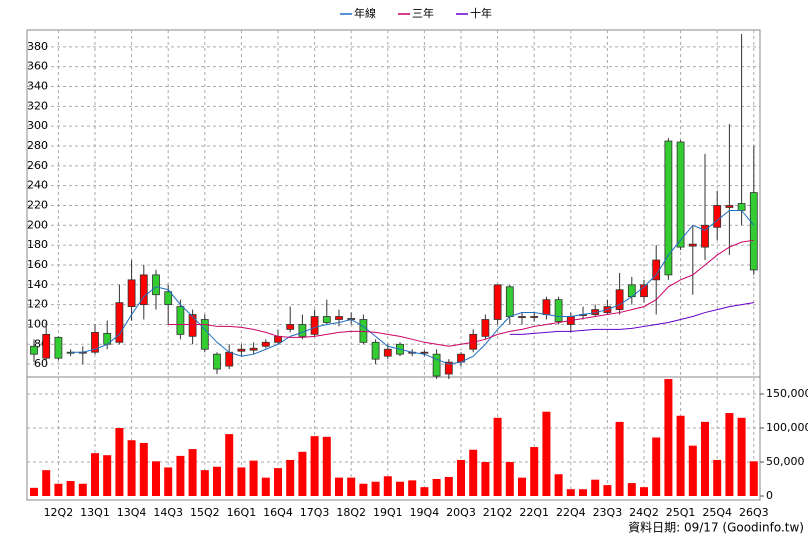 The width and height of the screenshot is (808, 540). Describe the element at coordinates (498, 512) in the screenshot. I see `x-tick-label: 21Q2` at that location.